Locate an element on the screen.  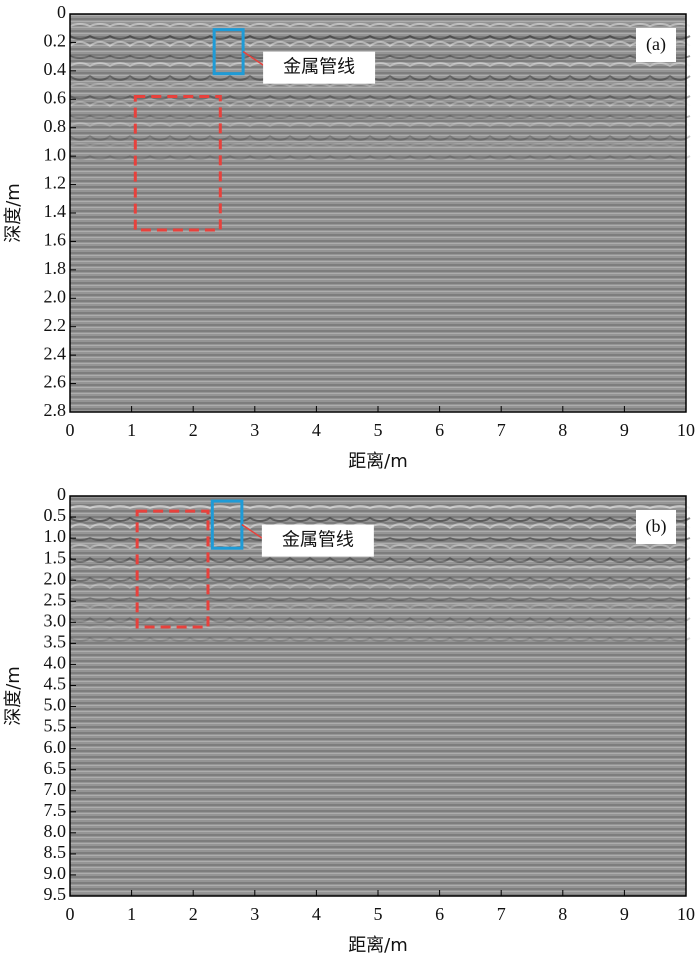
x-tick-label: 5 is located at coordinates (378, 914).